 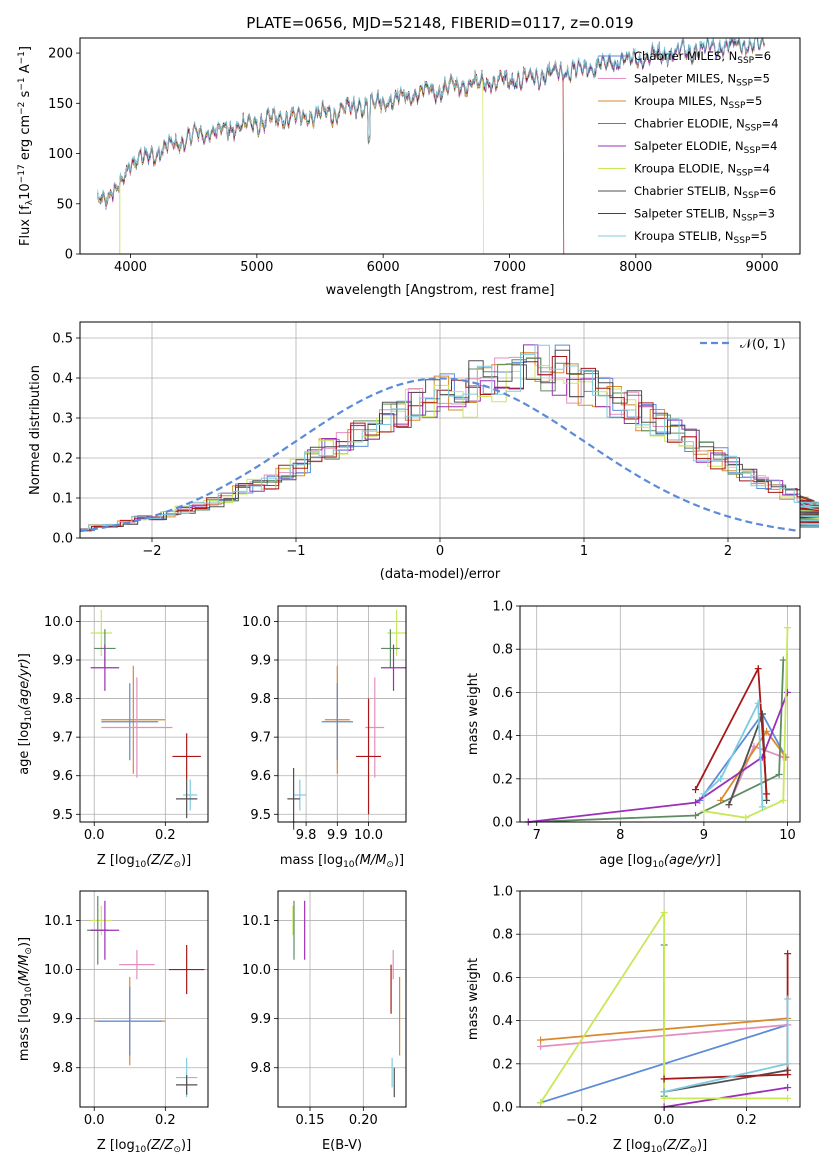 I want to click on y-tick-label: 0.0, so click(x=62, y=539).